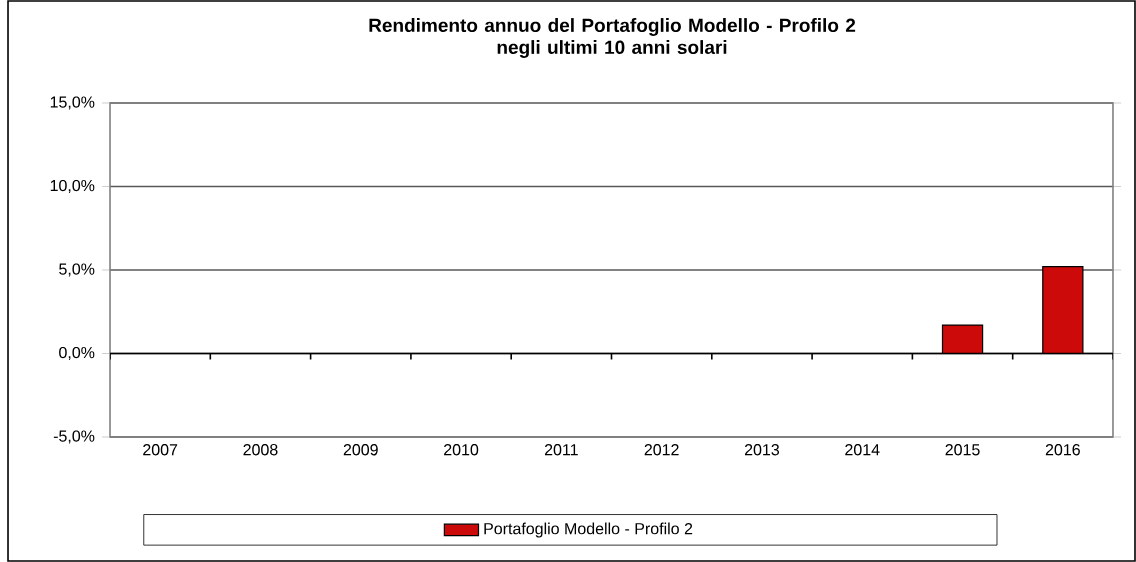 This screenshot has height=562, width=1136. Describe the element at coordinates (588, 530) in the screenshot. I see `legend-label: Portafoglio Modello - Profilo 2` at that location.